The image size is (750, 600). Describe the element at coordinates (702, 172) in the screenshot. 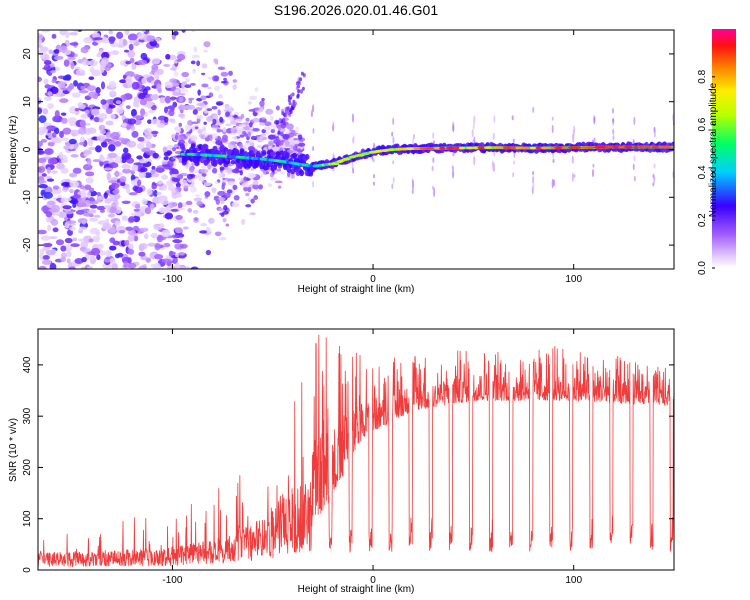

I see `colorbar-tick-label: 0.4` at that location.